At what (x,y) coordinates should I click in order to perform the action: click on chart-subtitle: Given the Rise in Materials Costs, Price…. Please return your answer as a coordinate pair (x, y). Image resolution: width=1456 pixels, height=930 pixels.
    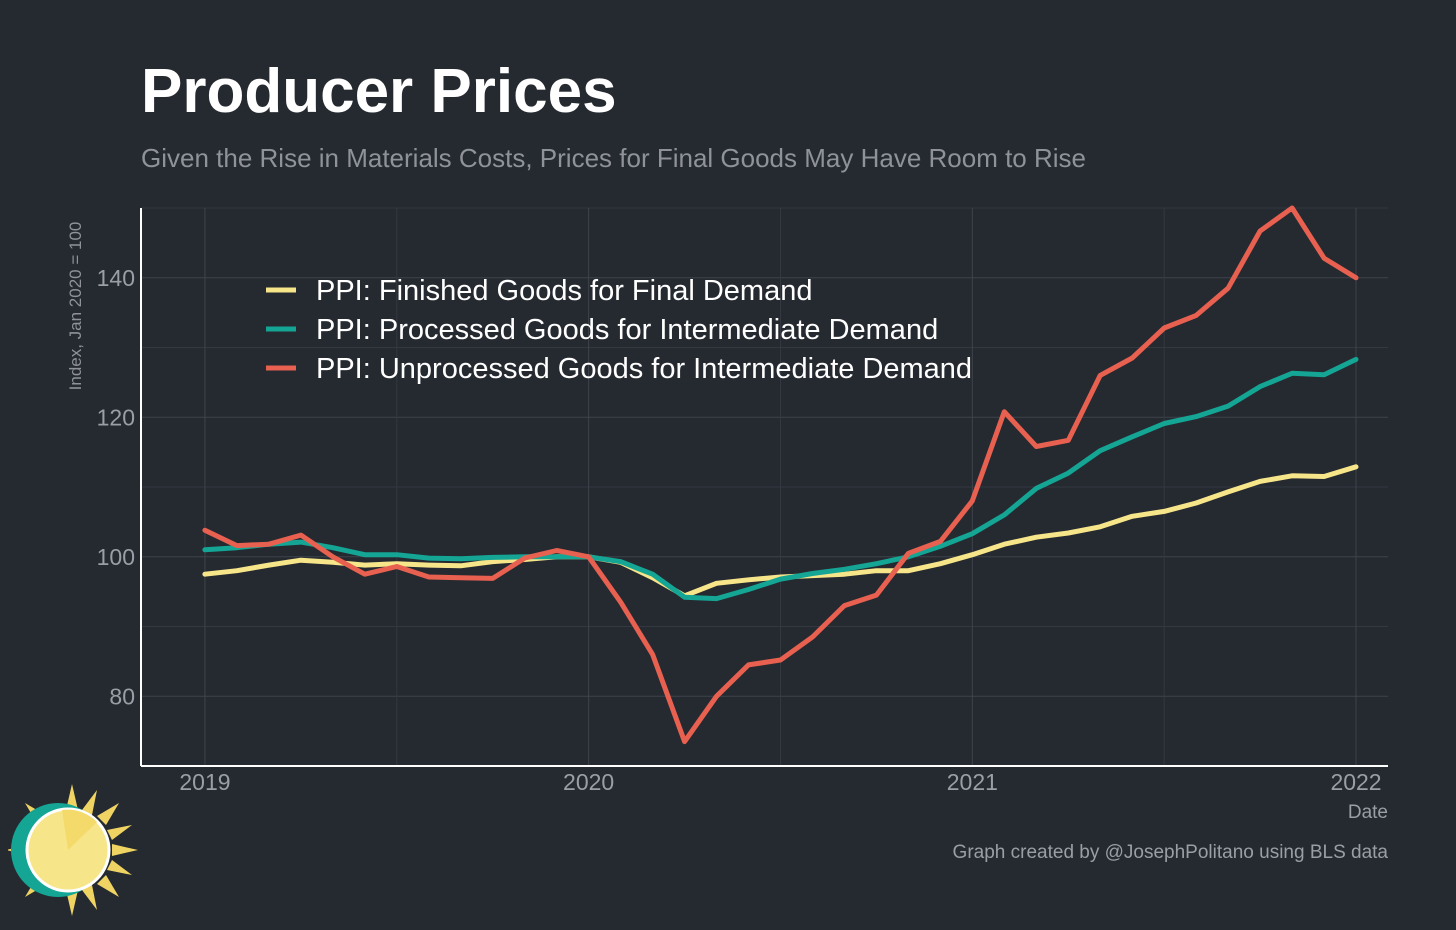
    Looking at the image, I should click on (614, 158).